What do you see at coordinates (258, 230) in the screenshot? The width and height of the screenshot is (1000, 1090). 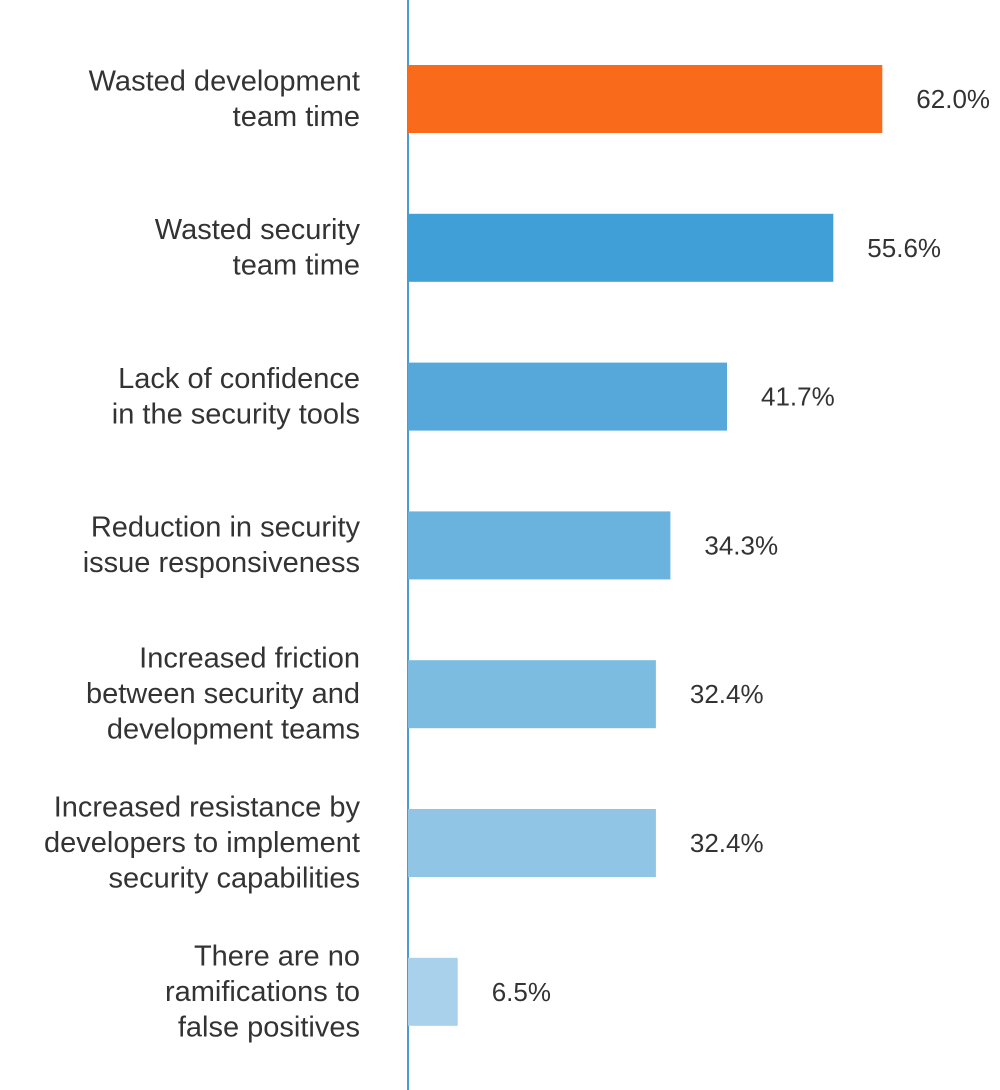 I see `category-label-line: Wasted security` at bounding box center [258, 230].